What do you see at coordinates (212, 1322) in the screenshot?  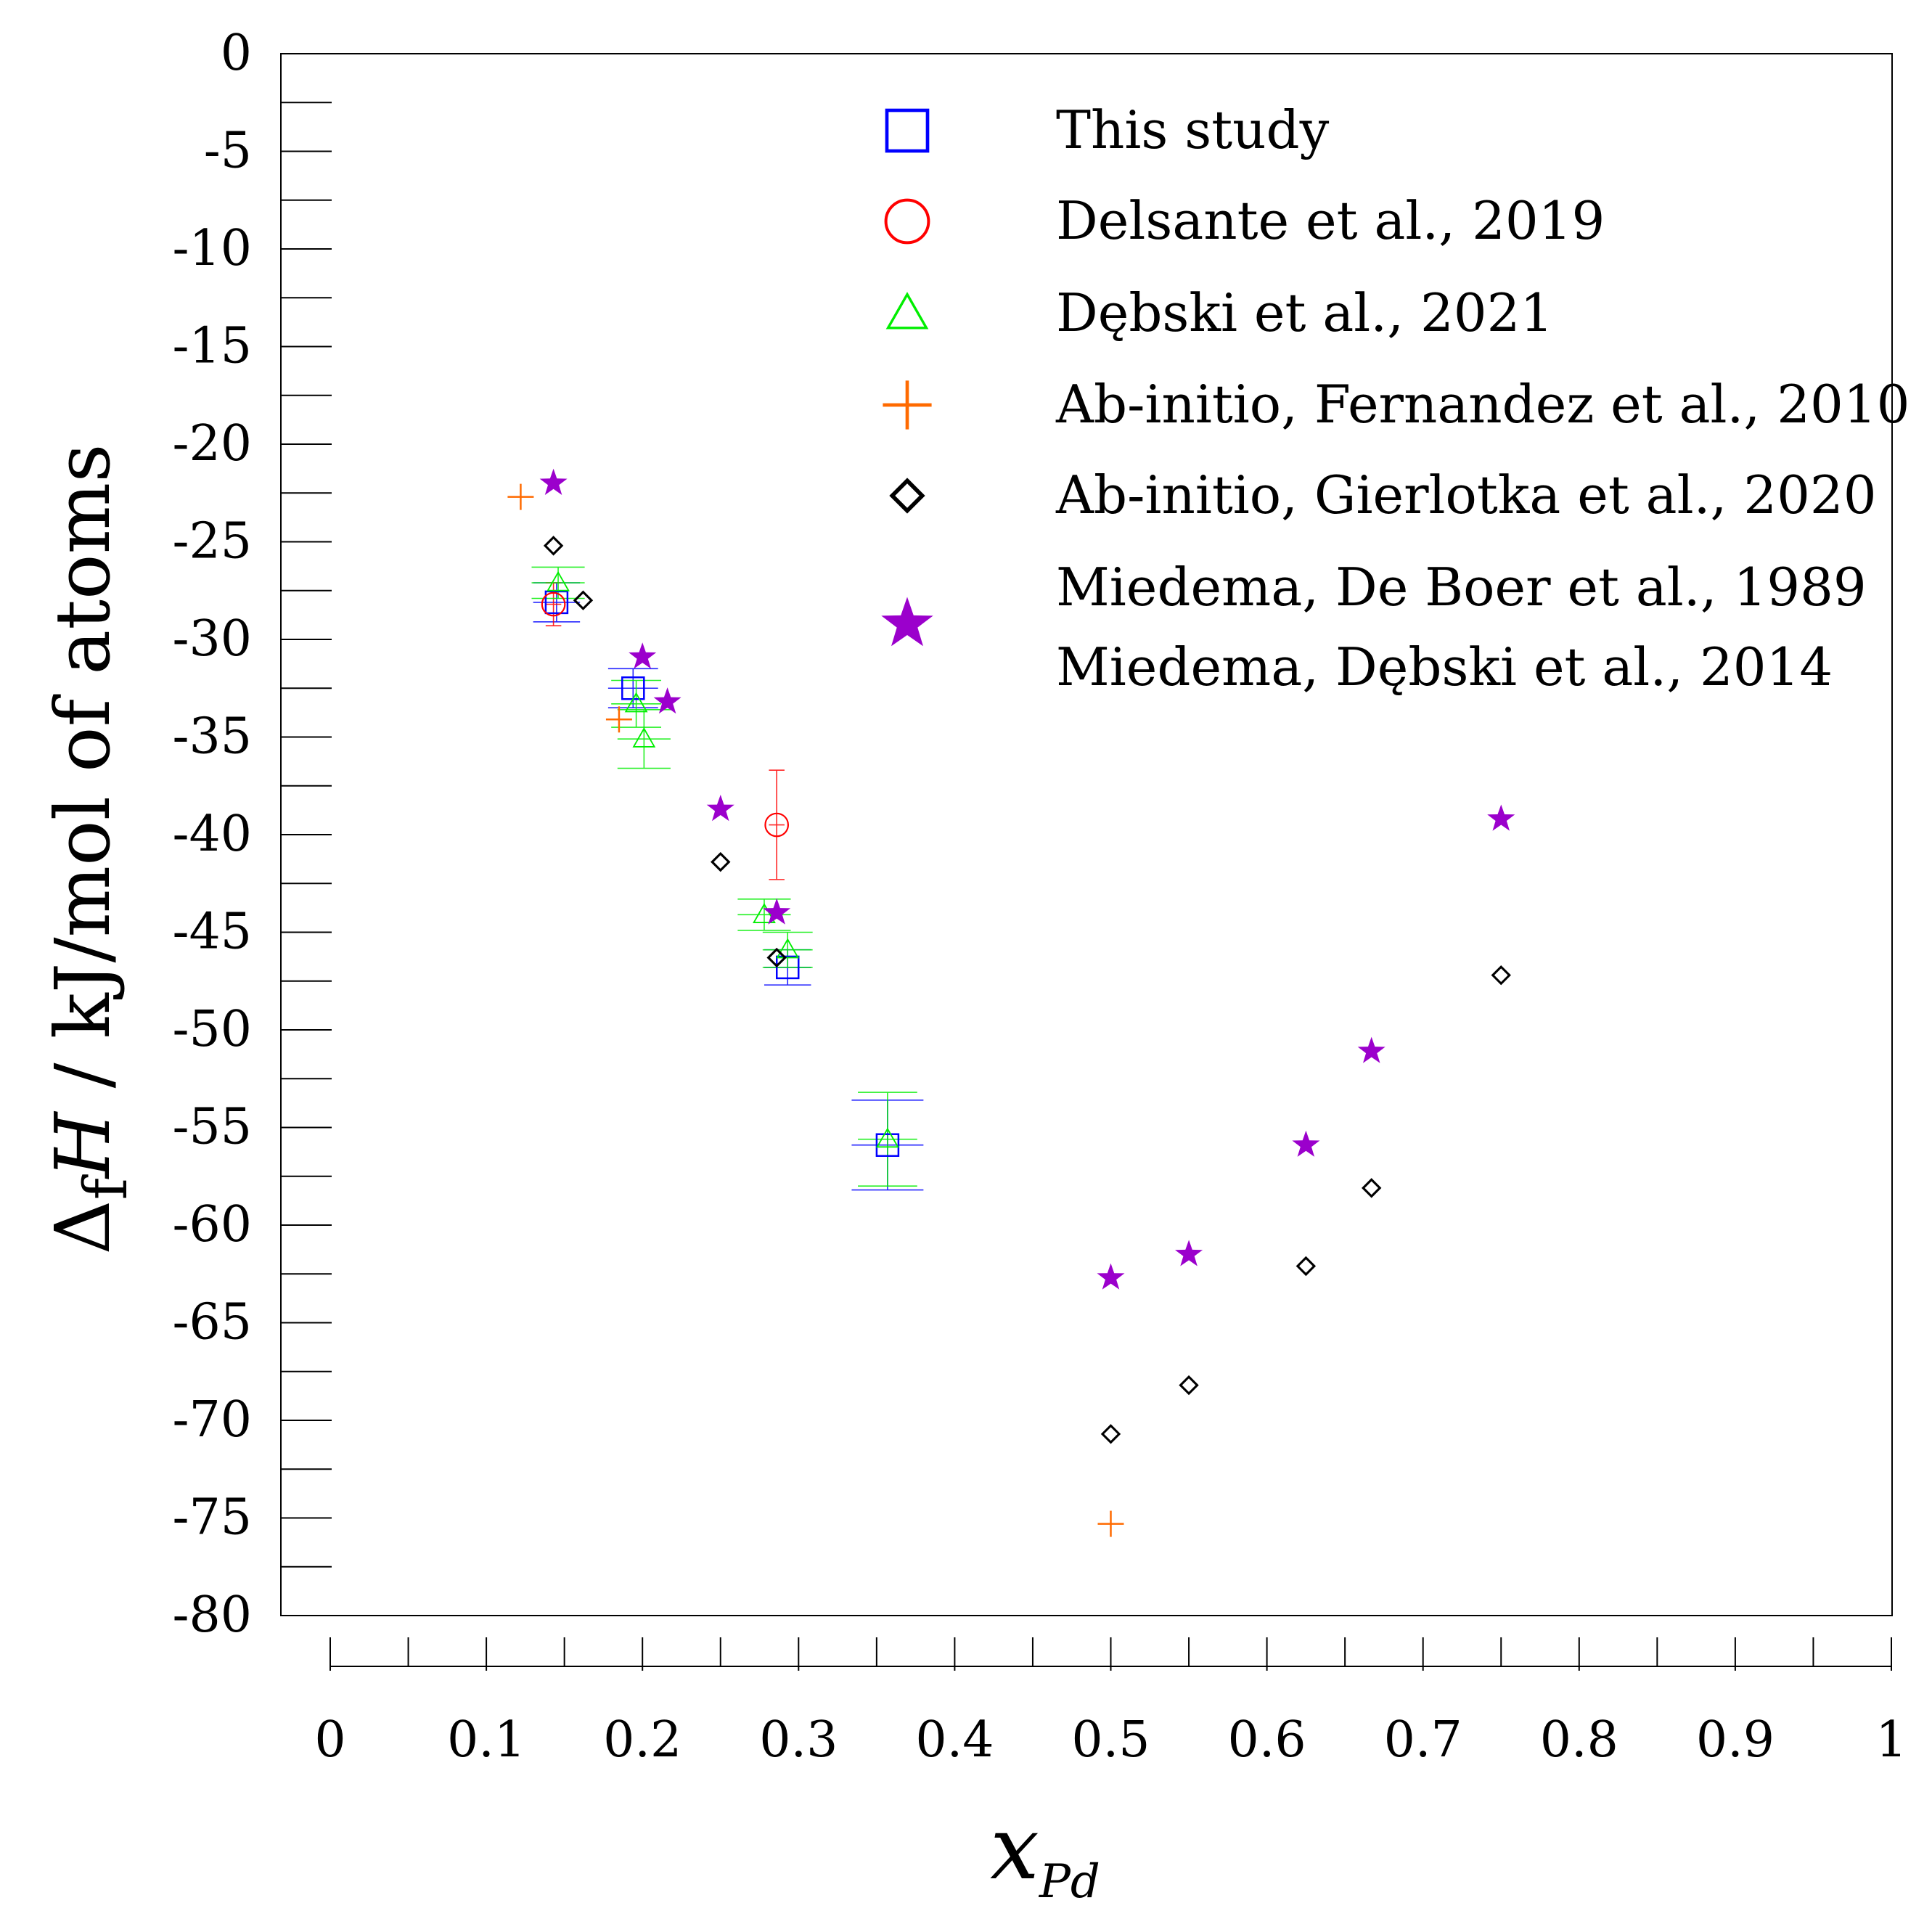 I see `y-tick-label: -65` at bounding box center [212, 1322].